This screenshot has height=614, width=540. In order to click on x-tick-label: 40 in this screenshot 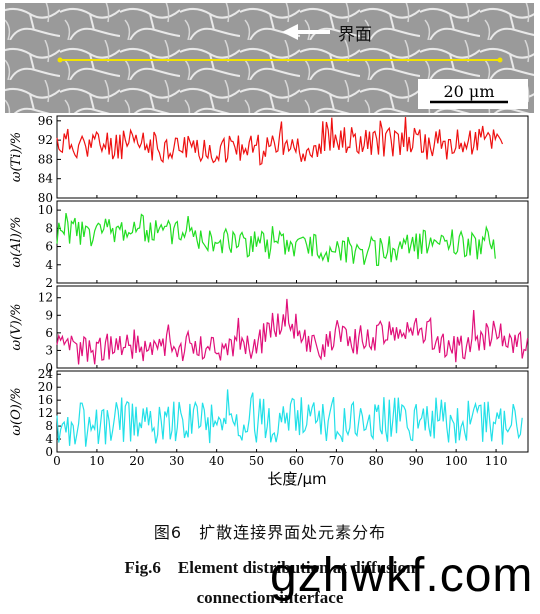, I will do `click(216, 461)`.